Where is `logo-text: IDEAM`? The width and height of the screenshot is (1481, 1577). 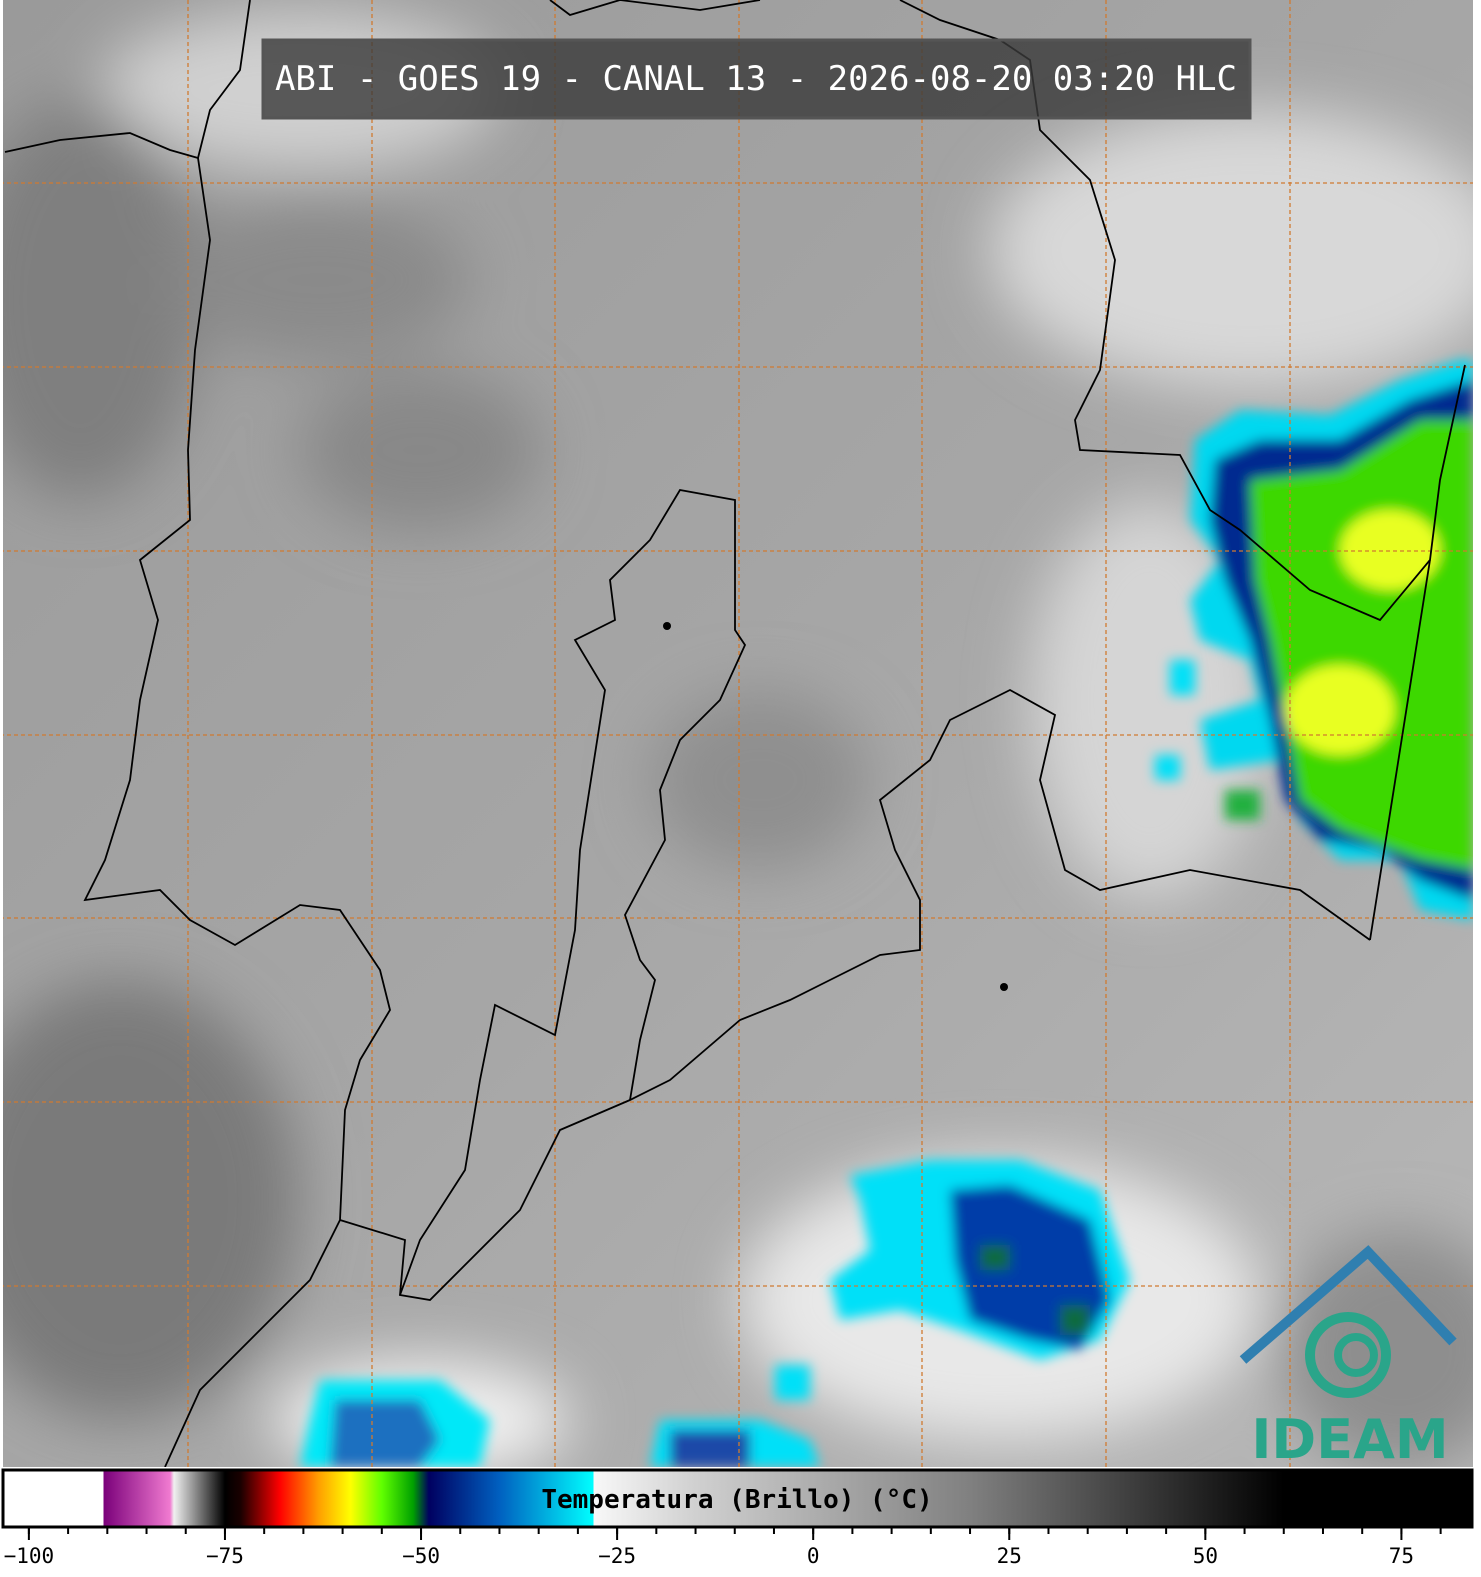 logo-text: IDEAM is located at coordinates (1349, 1439).